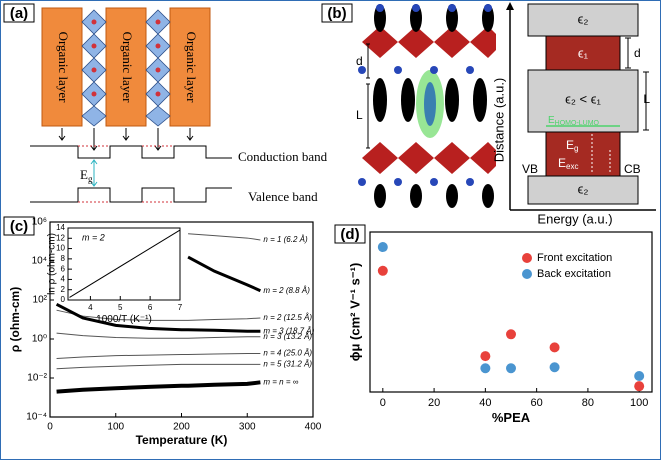 Image resolution: width=661 pixels, height=460 pixels. Describe the element at coordinates (126, 139) in the screenshot. I see `arrows` at that location.